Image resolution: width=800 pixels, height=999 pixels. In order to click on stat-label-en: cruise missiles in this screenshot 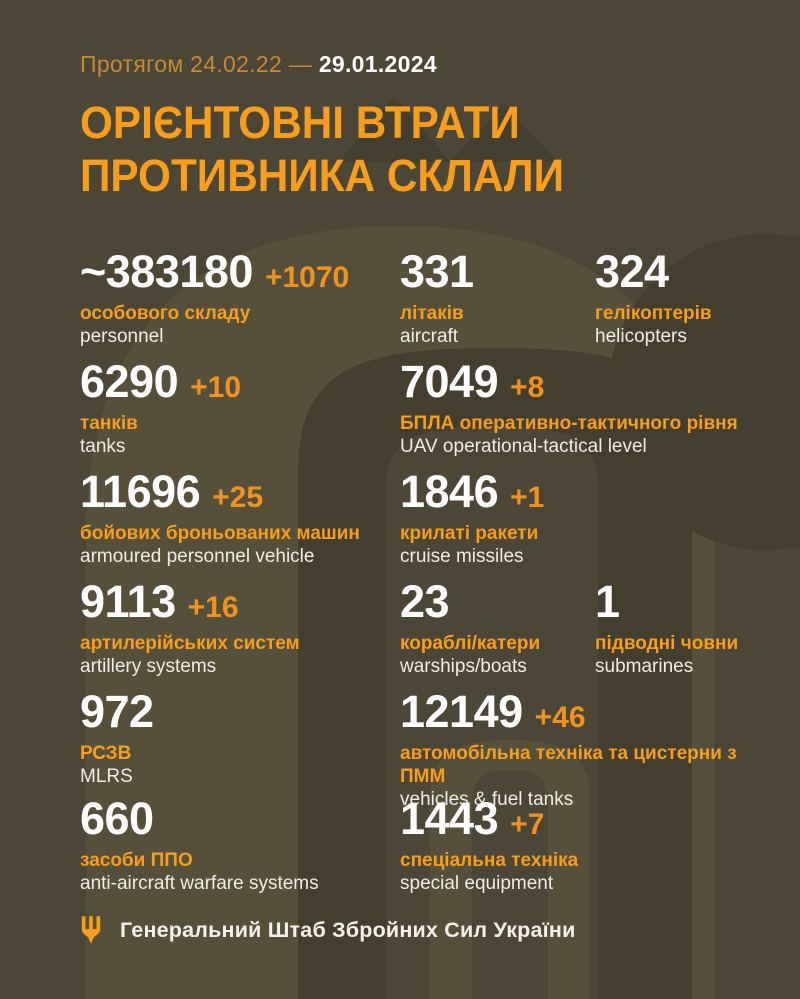, I will do `click(462, 556)`.